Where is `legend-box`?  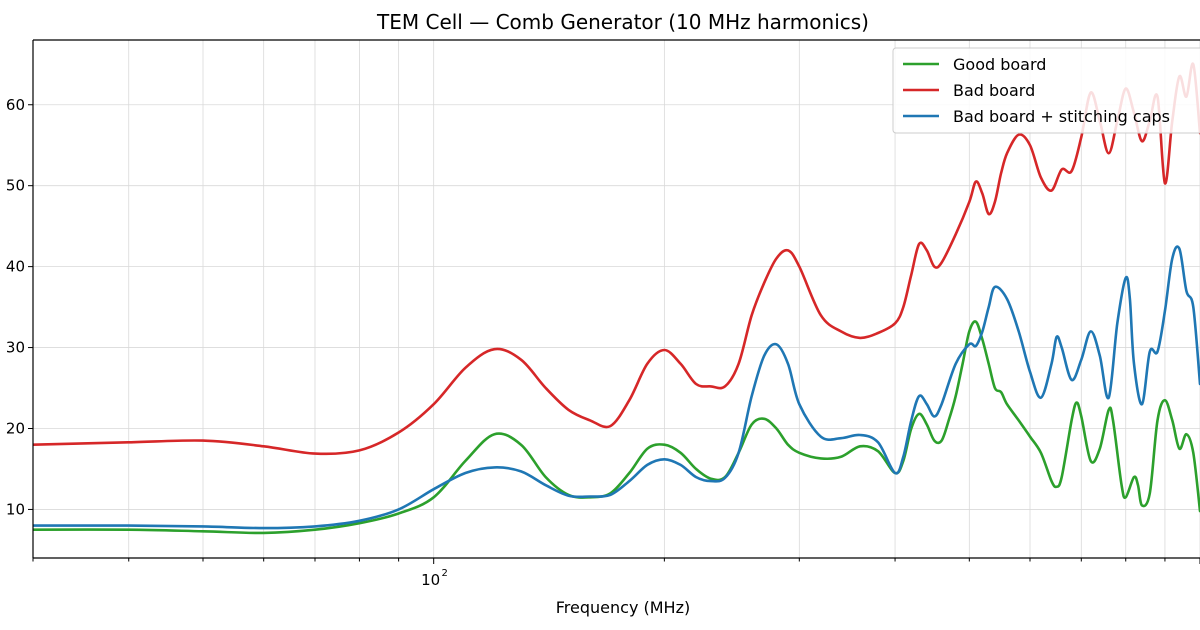 legend-box is located at coordinates (1046, 90).